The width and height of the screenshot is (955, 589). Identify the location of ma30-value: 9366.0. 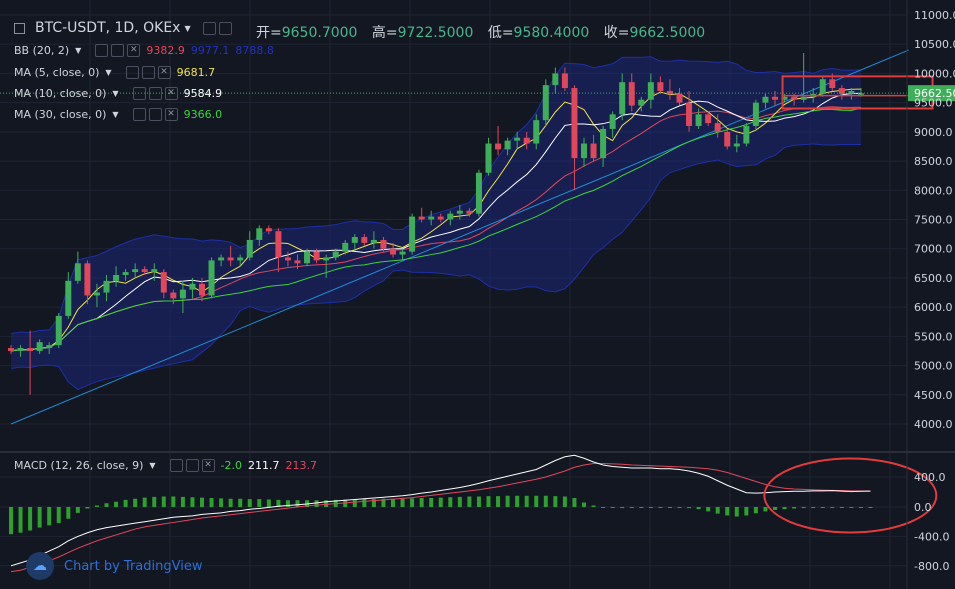
(203, 114).